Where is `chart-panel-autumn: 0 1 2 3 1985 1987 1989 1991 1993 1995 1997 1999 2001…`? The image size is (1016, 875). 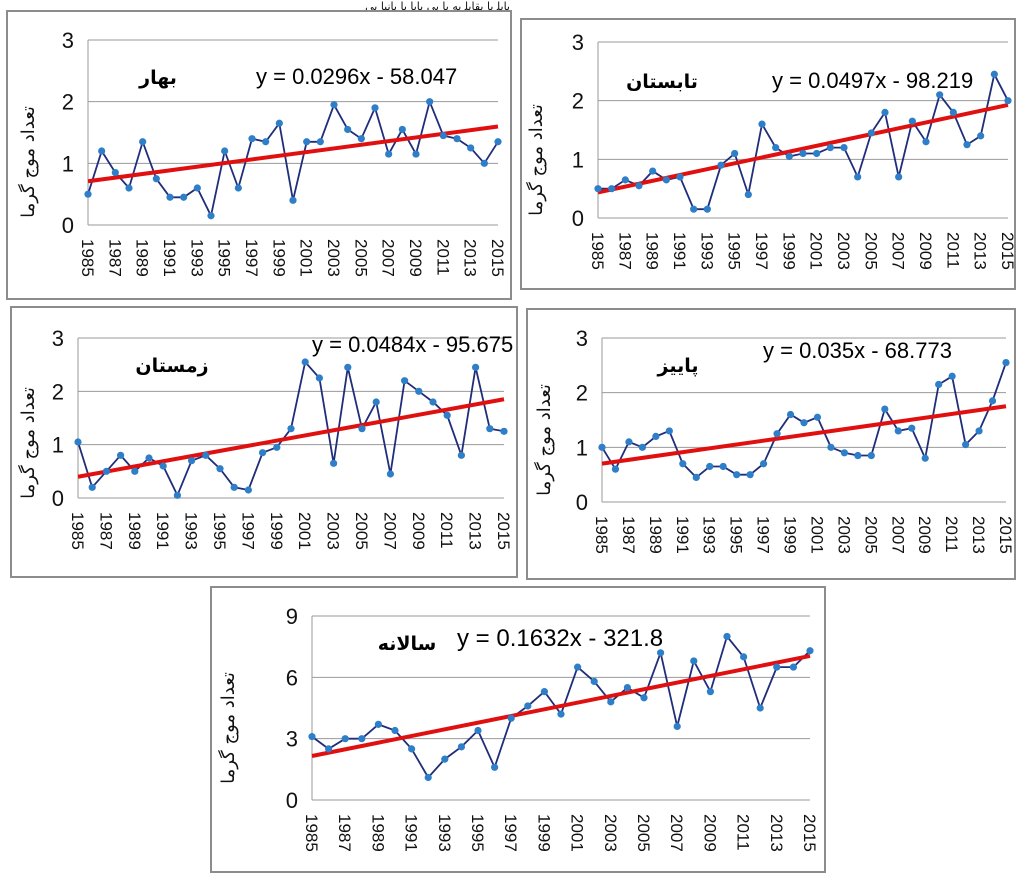
chart-panel-autumn: 0 1 2 3 1985 1987 1989 1991 1993 1995 1997 1999 2001… is located at coordinates (771, 444).